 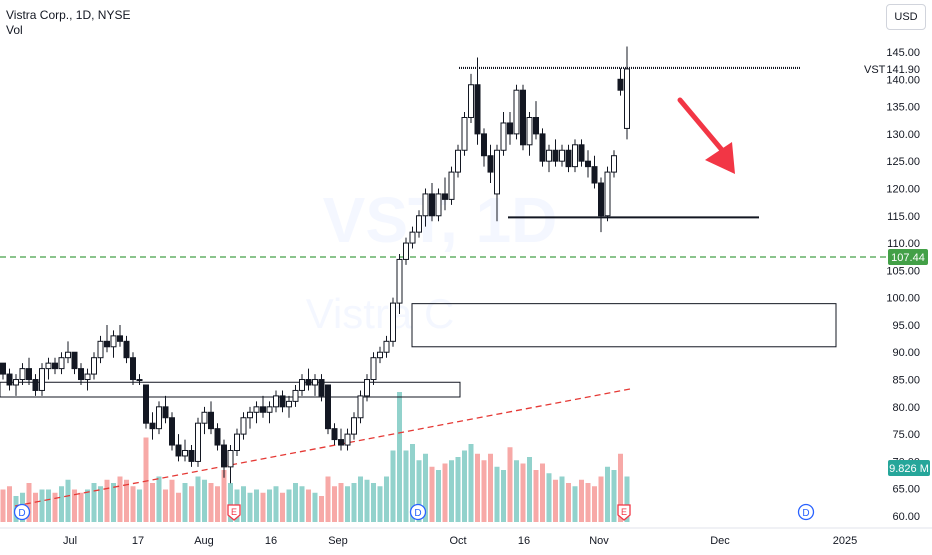 I want to click on symbol-title: Vistra Corp., 1D, NYSE, so click(x=68, y=15).